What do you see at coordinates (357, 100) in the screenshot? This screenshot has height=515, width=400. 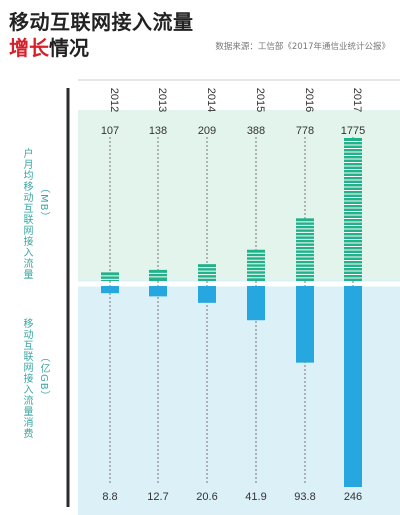 I see `year-label: 2017` at bounding box center [357, 100].